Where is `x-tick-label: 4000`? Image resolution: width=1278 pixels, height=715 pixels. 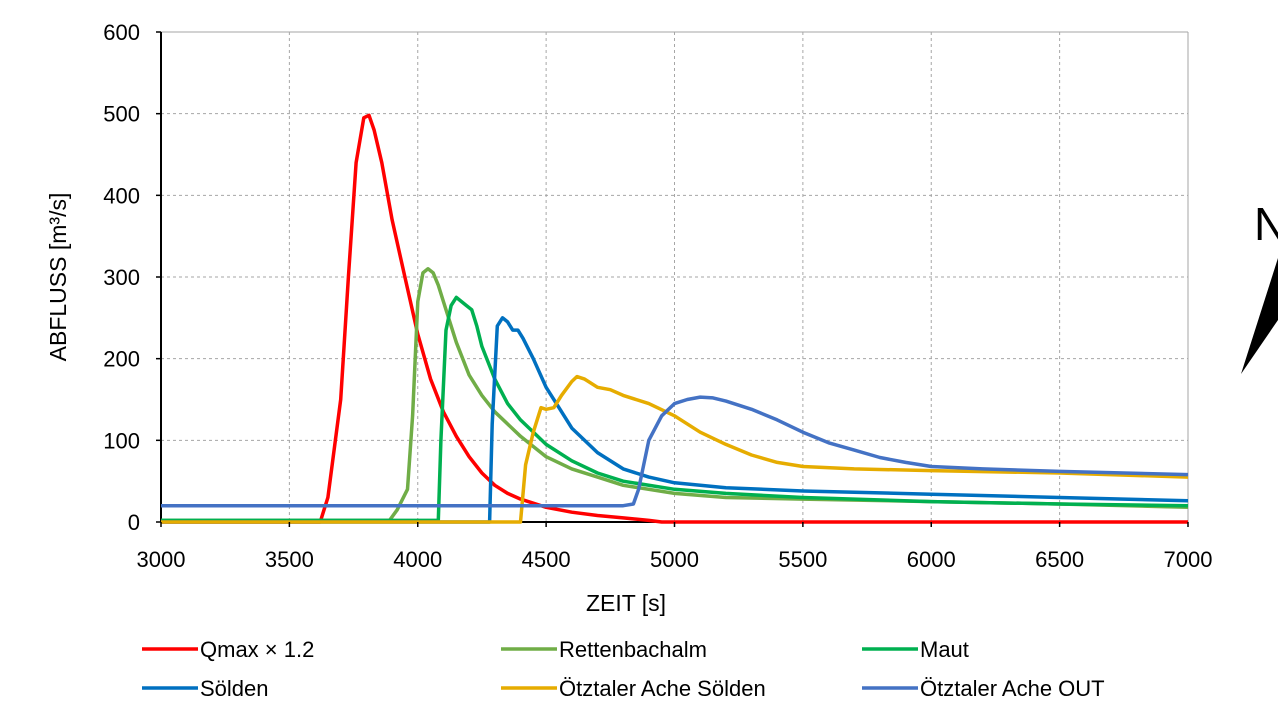 x-tick-label: 4000 is located at coordinates (417, 559).